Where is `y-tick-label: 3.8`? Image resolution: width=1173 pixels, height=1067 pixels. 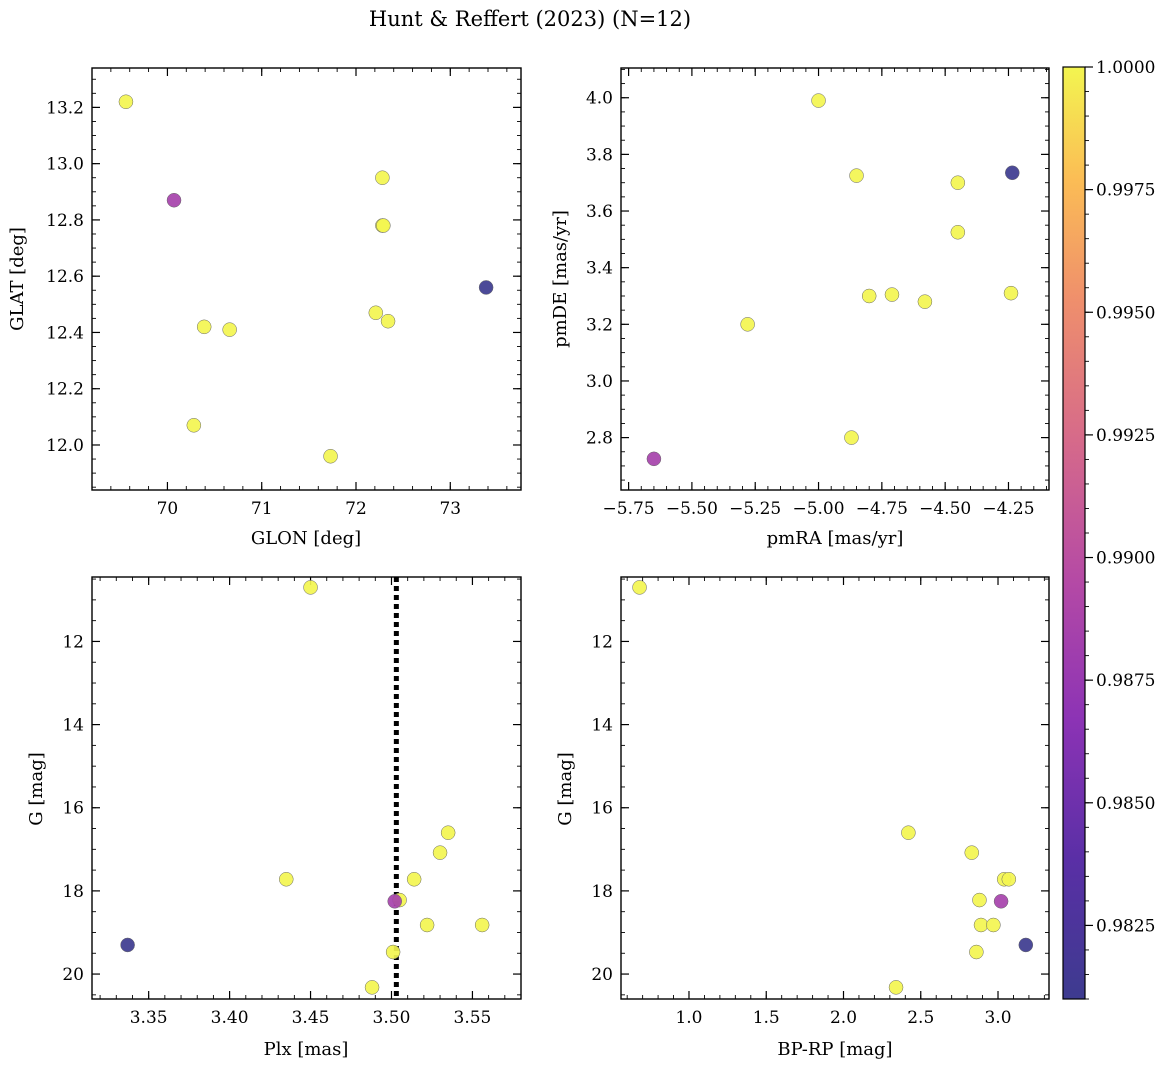 y-tick-label: 3.8 is located at coordinates (599, 155).